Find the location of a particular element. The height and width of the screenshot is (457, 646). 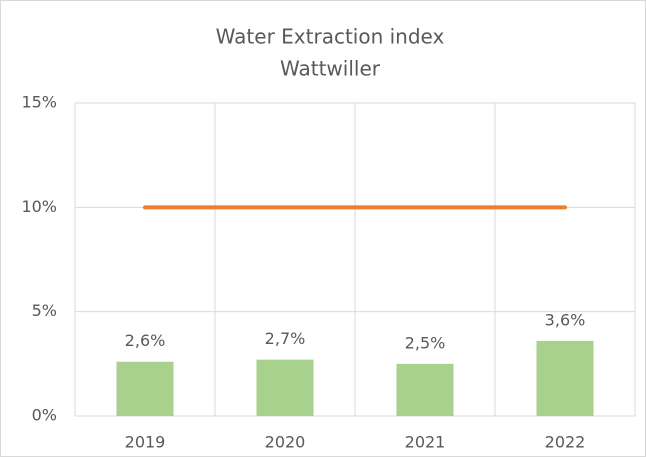

y-tick-label: 5% is located at coordinates (44, 310).